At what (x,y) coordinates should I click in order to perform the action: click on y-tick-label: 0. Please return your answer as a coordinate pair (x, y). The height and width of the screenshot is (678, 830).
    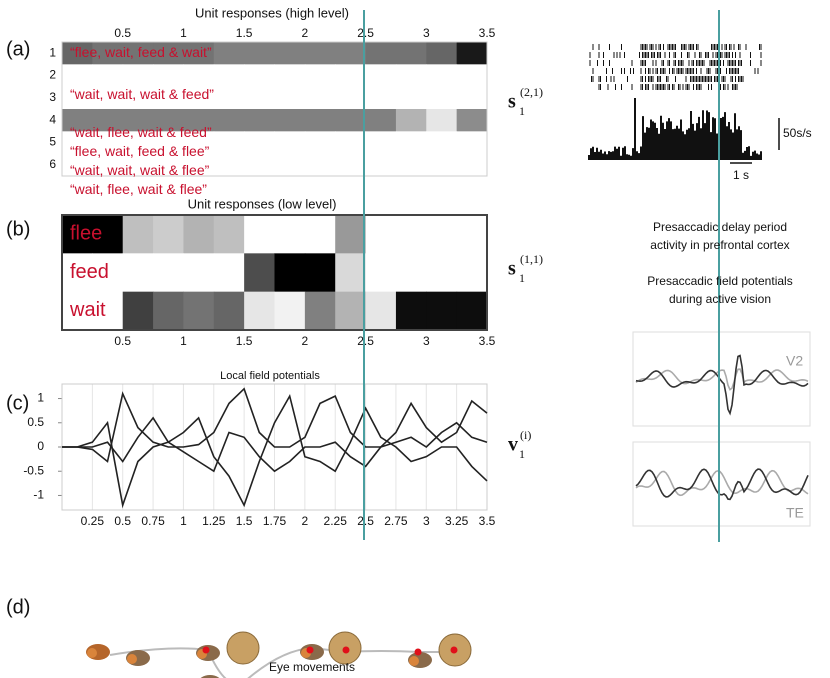
    Looking at the image, I should click on (40, 446).